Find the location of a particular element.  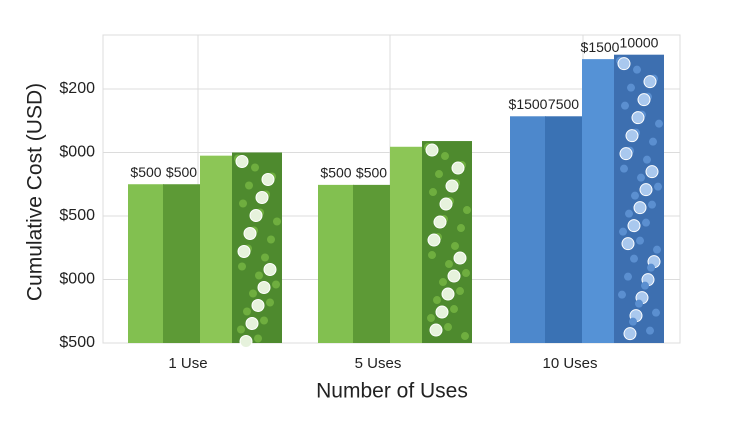

y-tick-label: $500 is located at coordinates (77, 215).